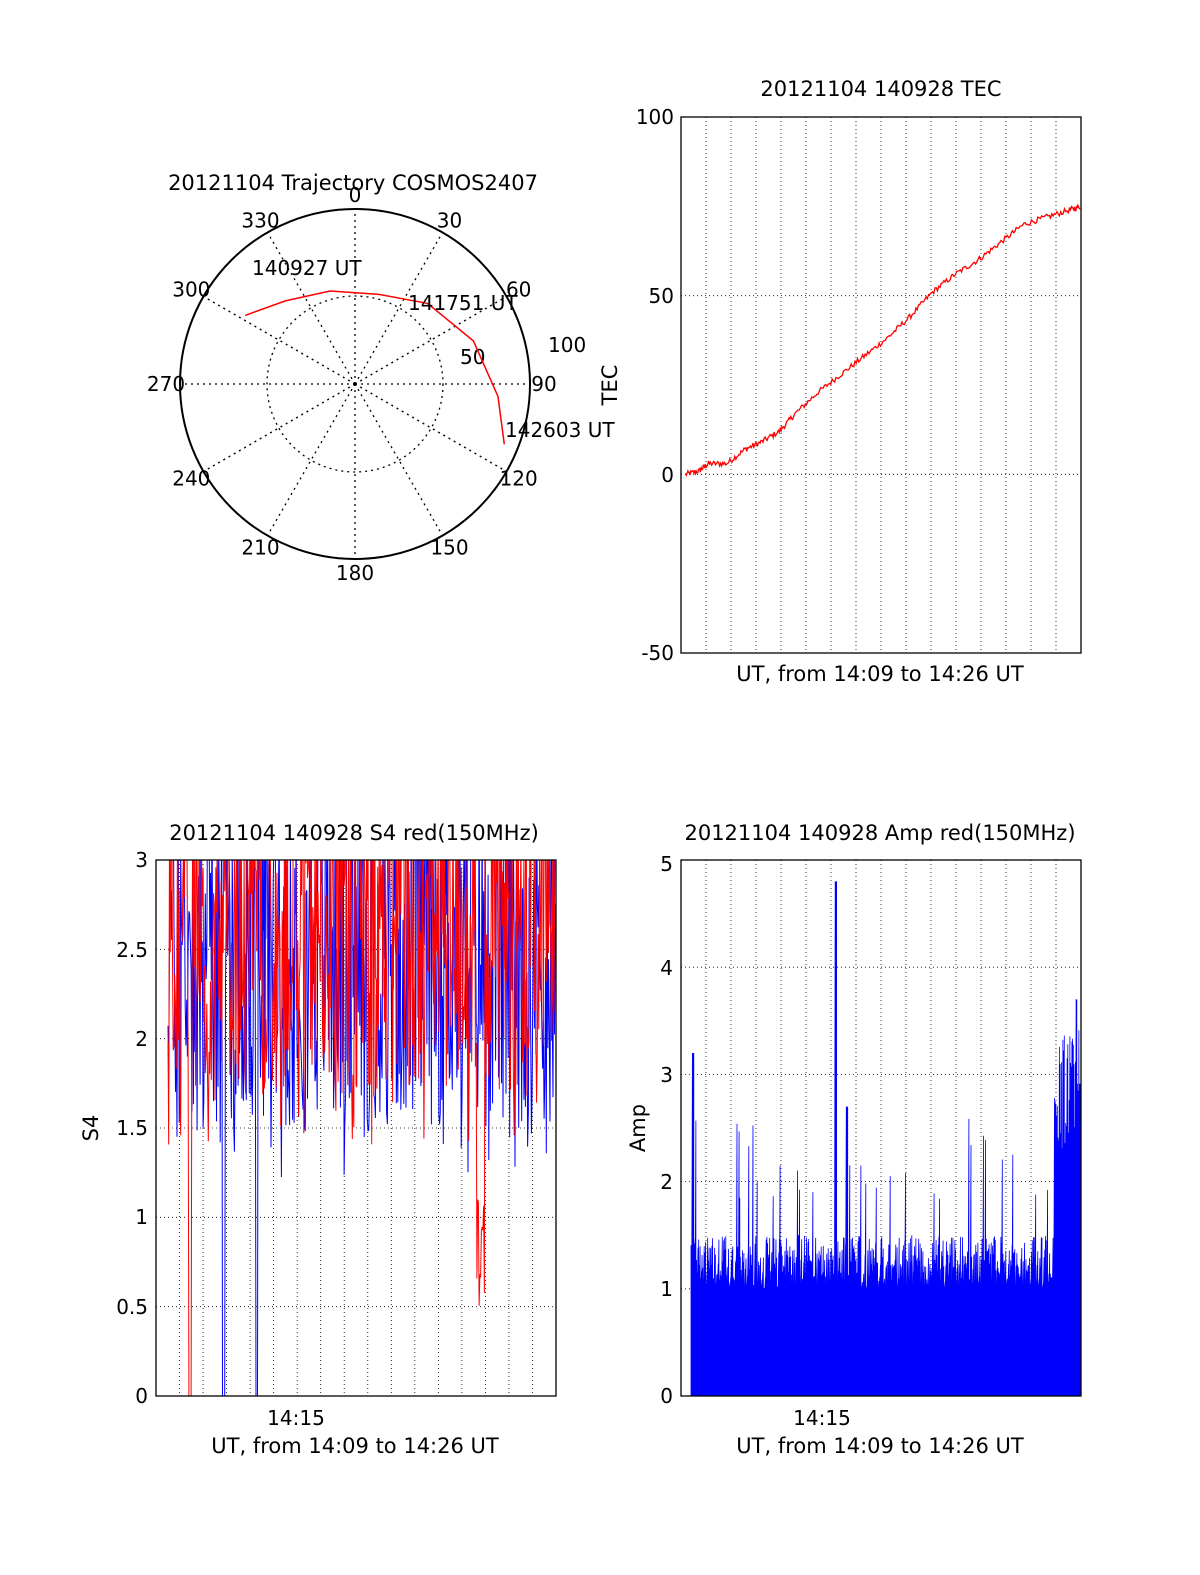 This screenshot has width=1200, height=1575. Describe the element at coordinates (885, 1138) in the screenshot. I see `amp-series-area` at that location.